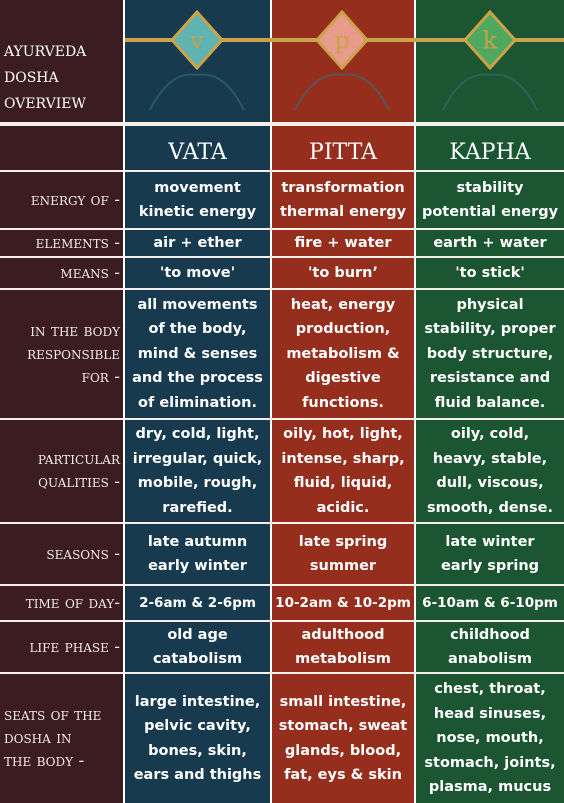 This screenshot has width=564, height=803. I want to click on cell: 6-10am & 6-10pm, so click(490, 603).